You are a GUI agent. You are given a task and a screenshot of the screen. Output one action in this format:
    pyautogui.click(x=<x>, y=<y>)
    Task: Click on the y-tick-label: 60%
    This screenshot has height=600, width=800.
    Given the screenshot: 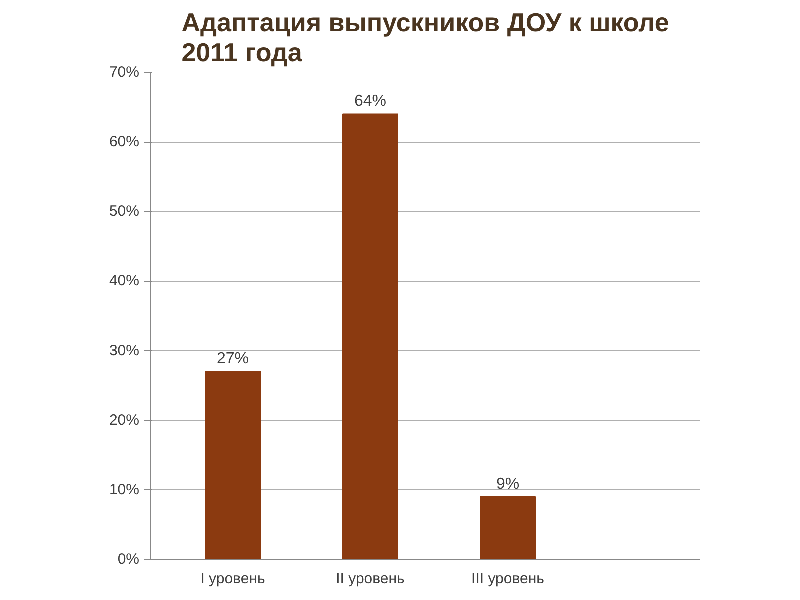 What is the action you would take?
    pyautogui.click(x=124, y=142)
    